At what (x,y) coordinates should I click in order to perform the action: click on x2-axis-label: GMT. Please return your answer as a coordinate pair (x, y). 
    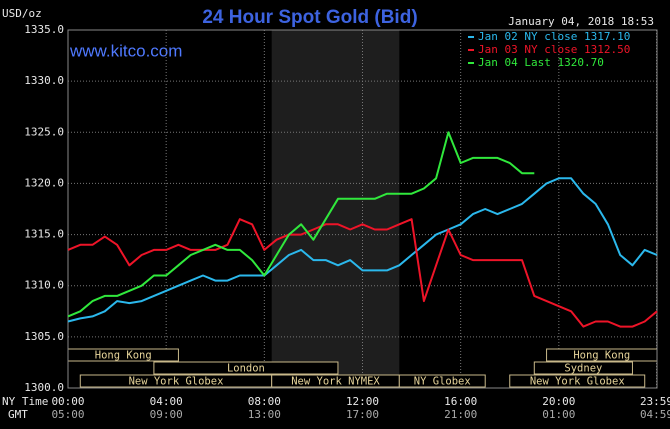
    Looking at the image, I should click on (18, 414).